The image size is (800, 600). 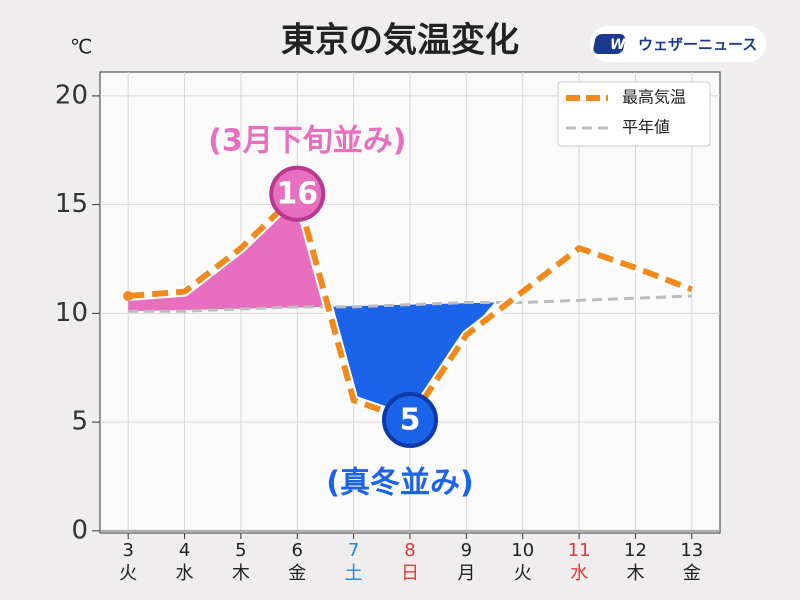 What do you see at coordinates (466, 573) in the screenshot?
I see `weekday-label: 月` at bounding box center [466, 573].